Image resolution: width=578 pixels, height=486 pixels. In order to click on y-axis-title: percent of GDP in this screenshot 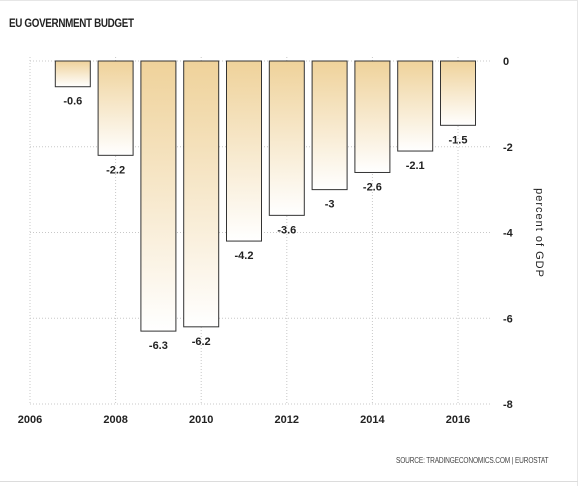, I will do `click(539, 233)`.